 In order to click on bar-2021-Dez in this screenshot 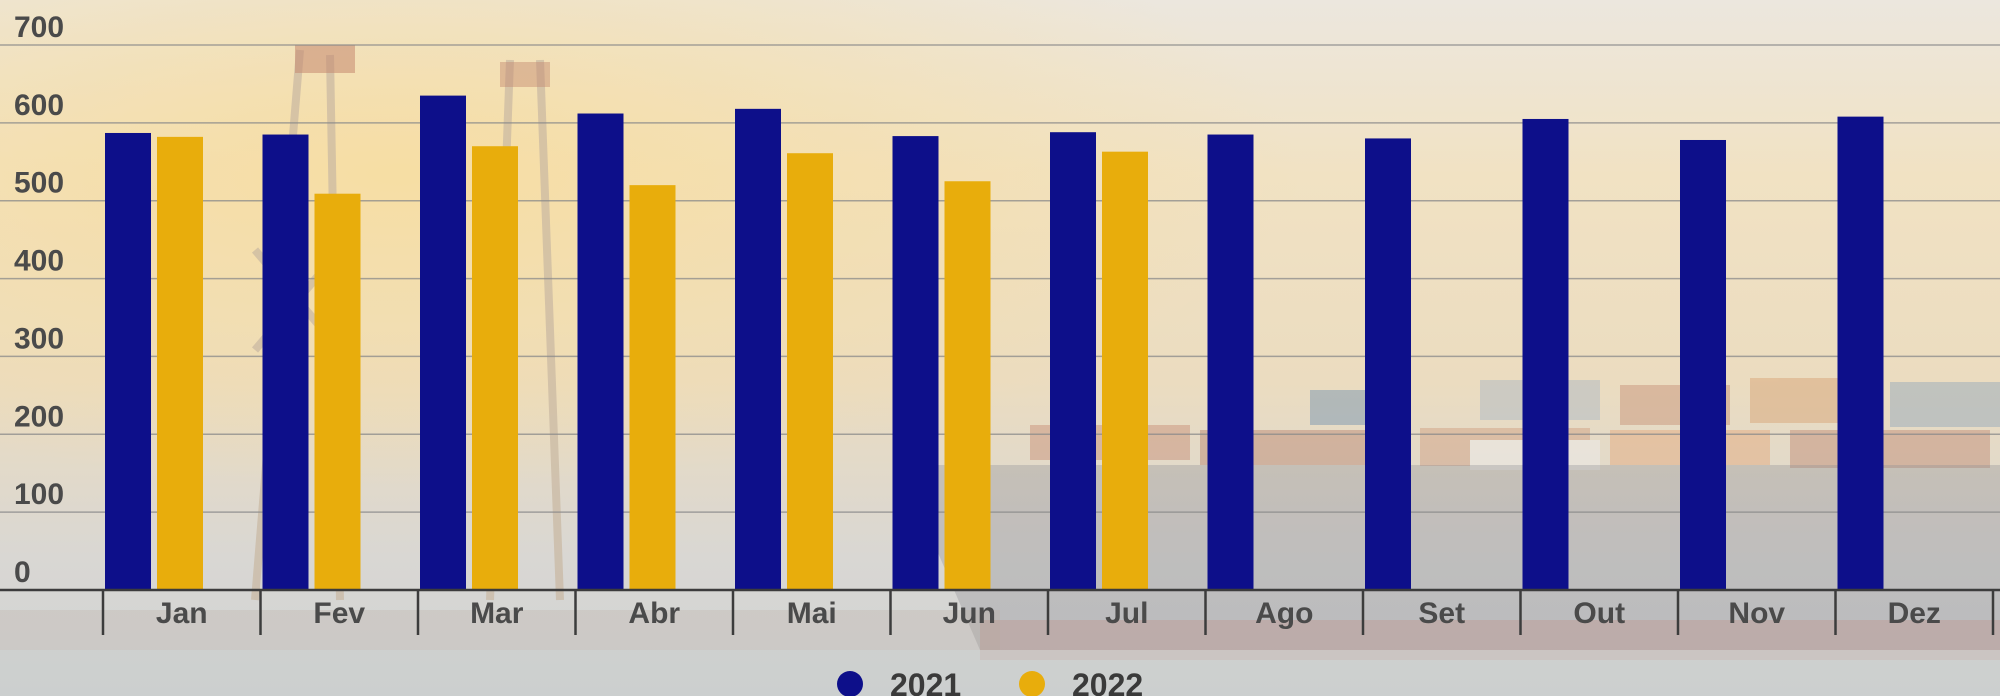, I will do `click(1860, 353)`.